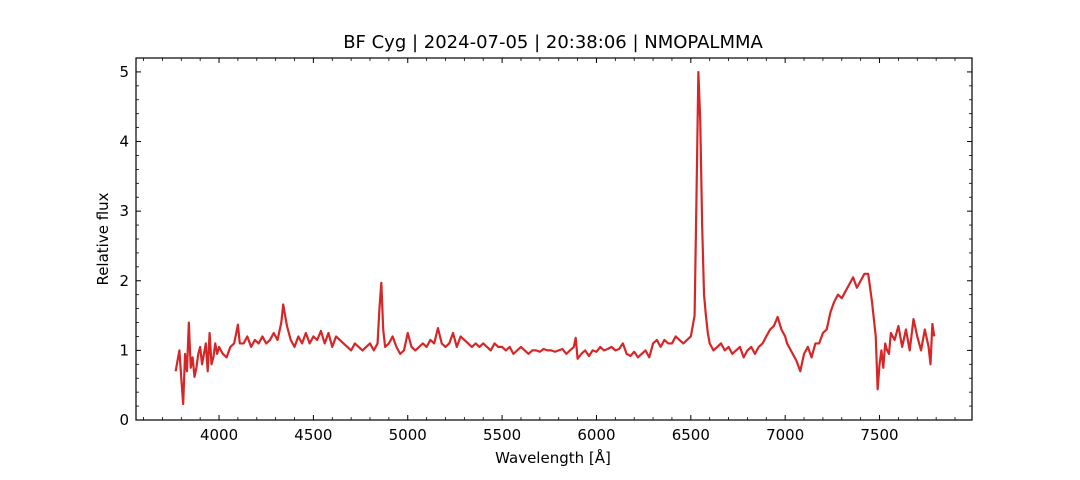 The width and height of the screenshot is (1080, 480). Describe the element at coordinates (596, 435) in the screenshot. I see `x-tick-label: 6000` at that location.